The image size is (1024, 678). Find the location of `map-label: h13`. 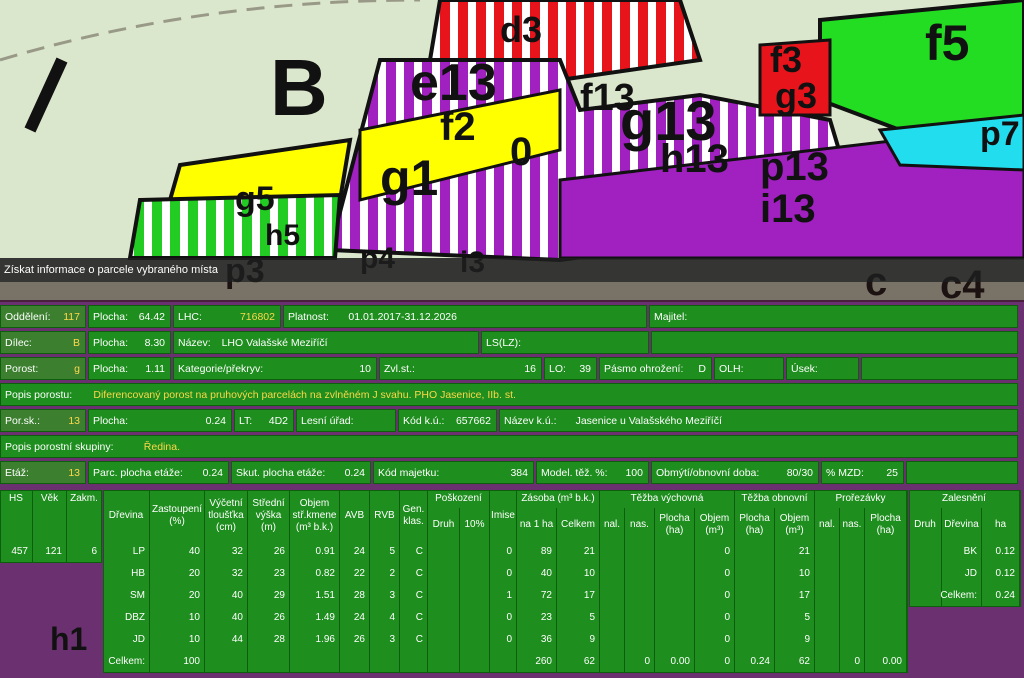

map-label: h13 is located at coordinates (694, 159).